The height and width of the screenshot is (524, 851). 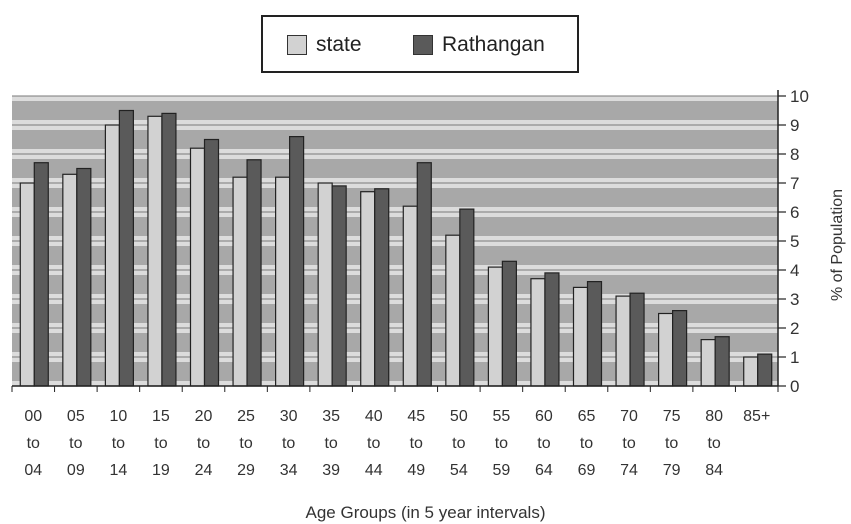 What do you see at coordinates (331, 470) in the screenshot?
I see `x-tick-label: 39` at bounding box center [331, 470].